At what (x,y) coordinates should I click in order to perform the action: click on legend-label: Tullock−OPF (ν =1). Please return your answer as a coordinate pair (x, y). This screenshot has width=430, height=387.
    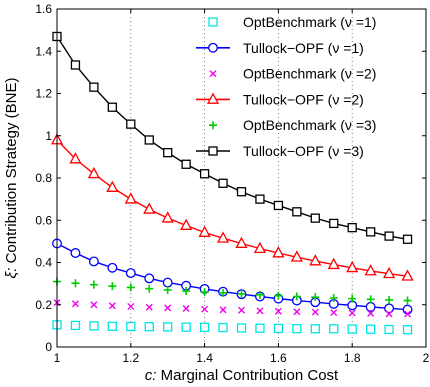
    Looking at the image, I should click on (303, 48).